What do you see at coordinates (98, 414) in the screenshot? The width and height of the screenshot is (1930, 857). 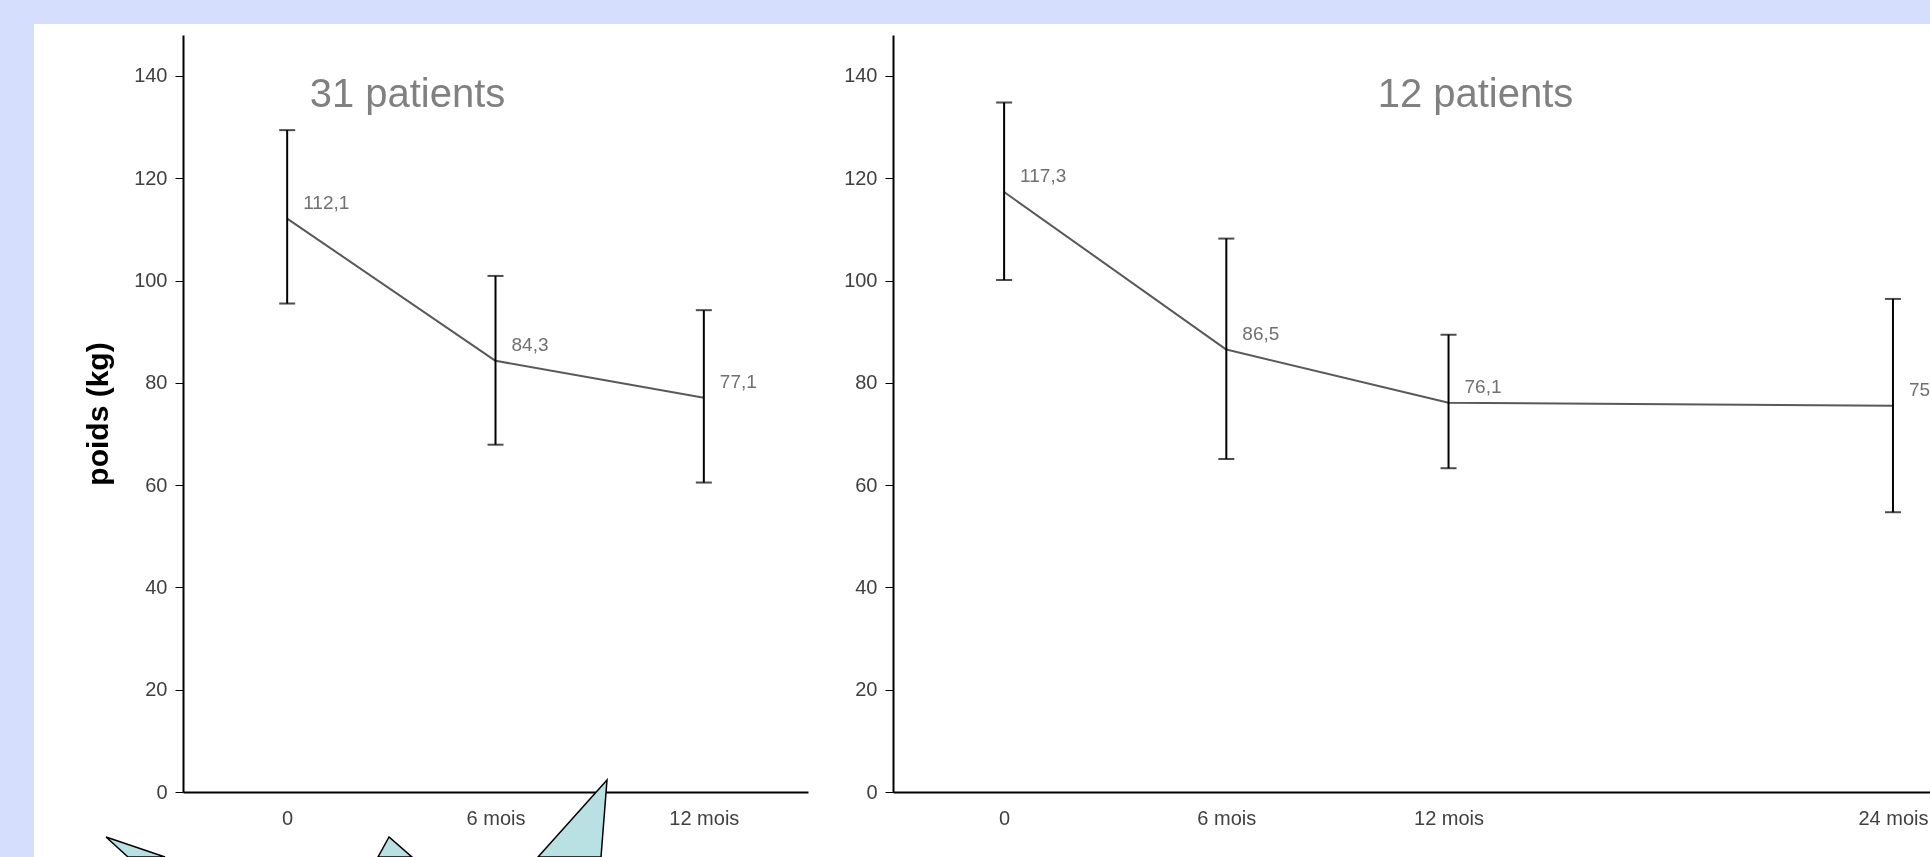 I see `y-axis-title: poids (kg)` at bounding box center [98, 414].